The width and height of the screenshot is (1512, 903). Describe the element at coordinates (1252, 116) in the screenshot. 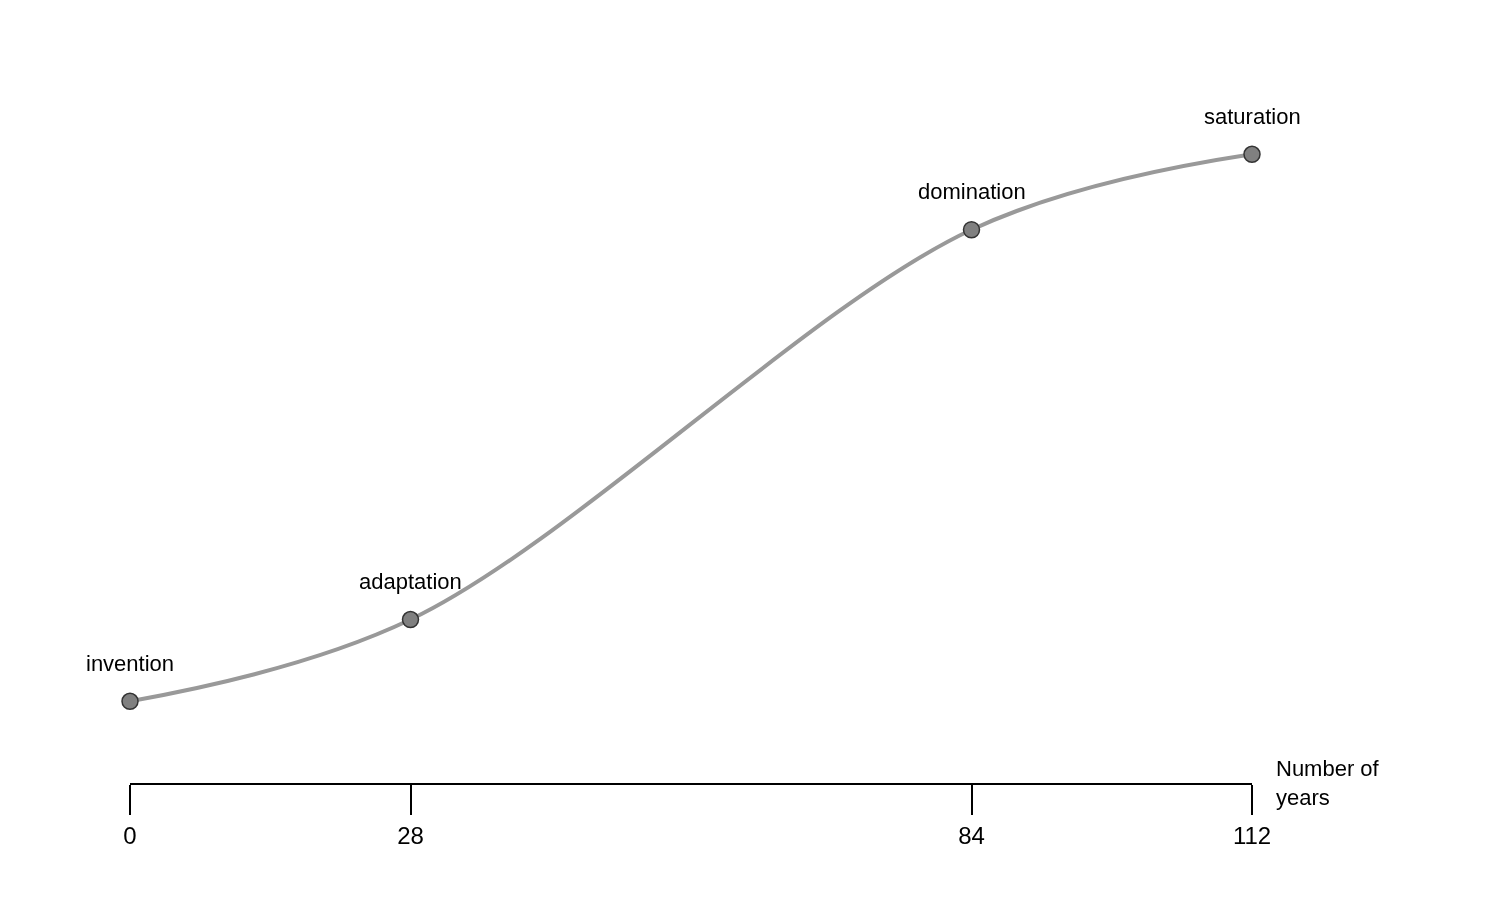

I see `annotation: saturation` at that location.